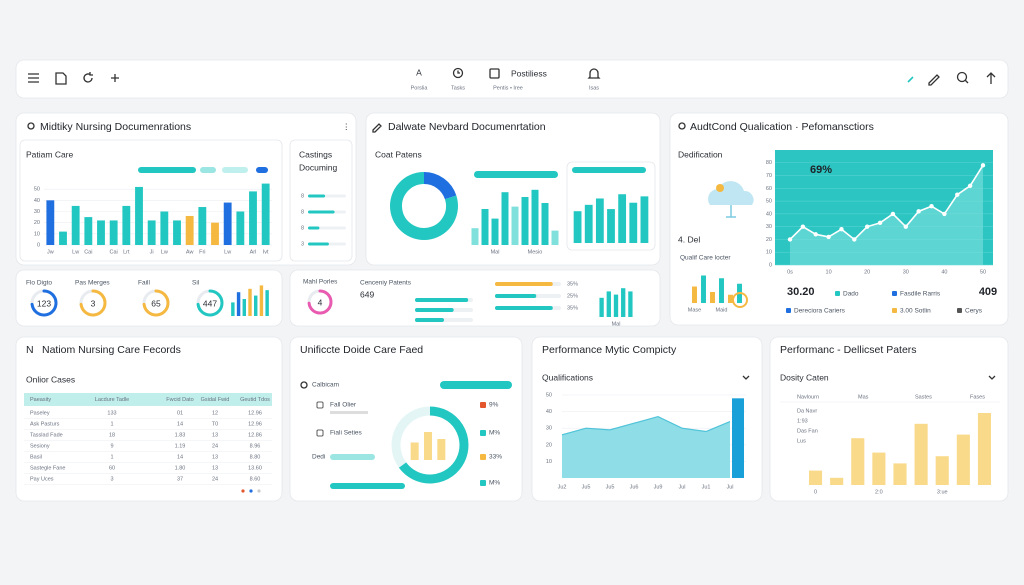 The image size is (1024, 585). I want to click on x-tick-label: Mal, so click(616, 324).